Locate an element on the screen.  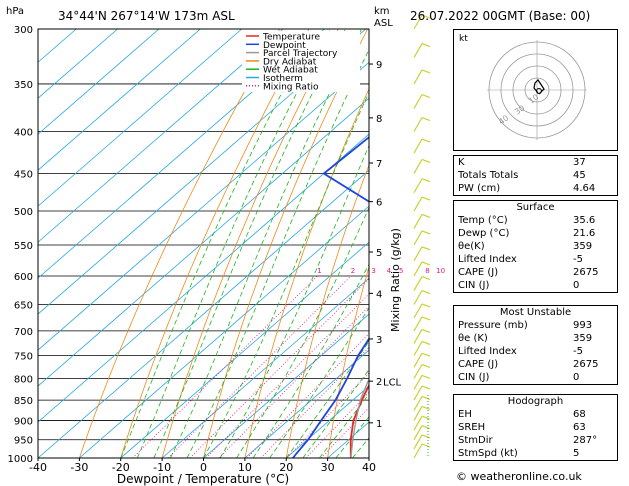
x-tick-label: -40 is located at coordinates (38, 467).